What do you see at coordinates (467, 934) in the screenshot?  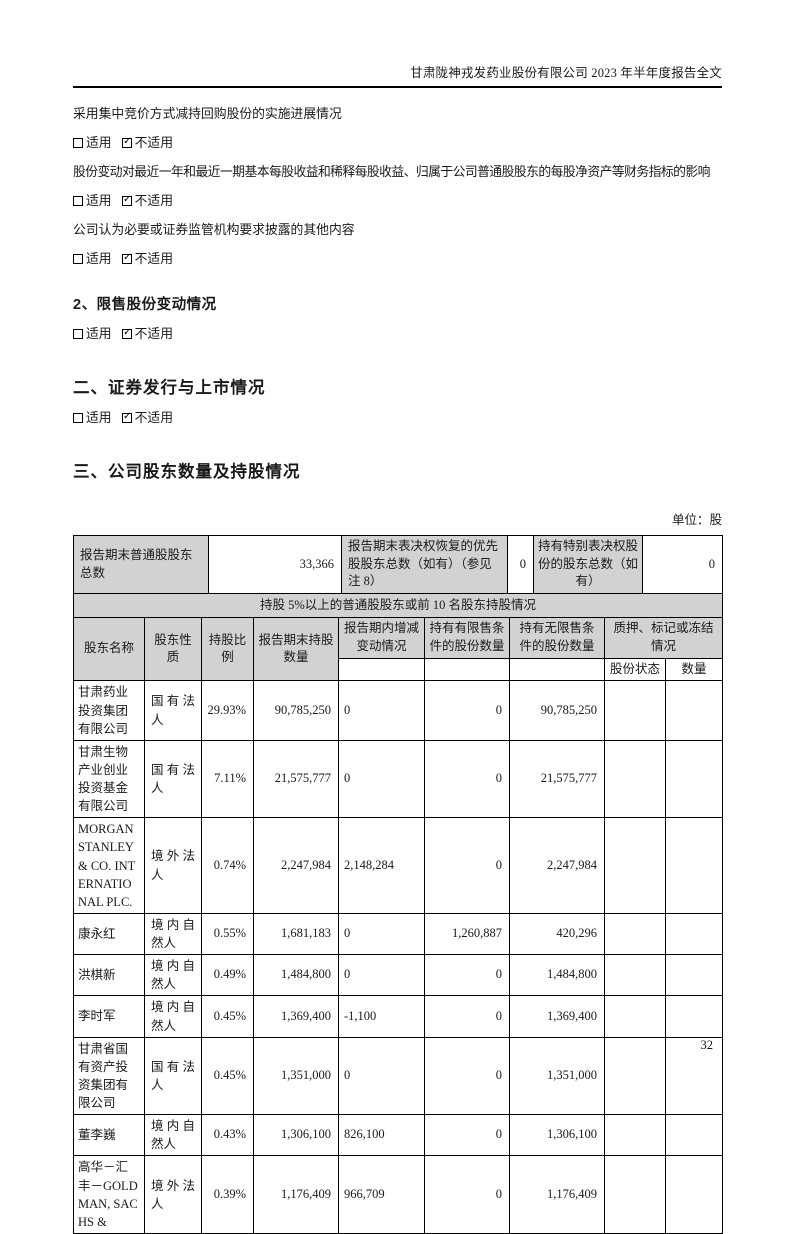 I see `restricted-shares: 1,260,887` at bounding box center [467, 934].